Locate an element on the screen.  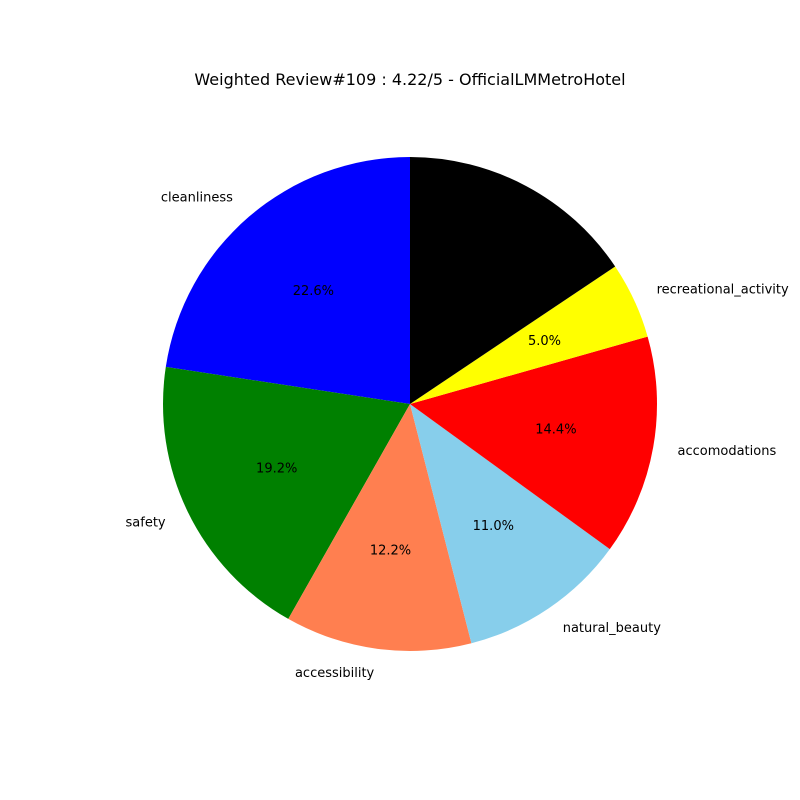
slice-category-label: safety is located at coordinates (146, 522).